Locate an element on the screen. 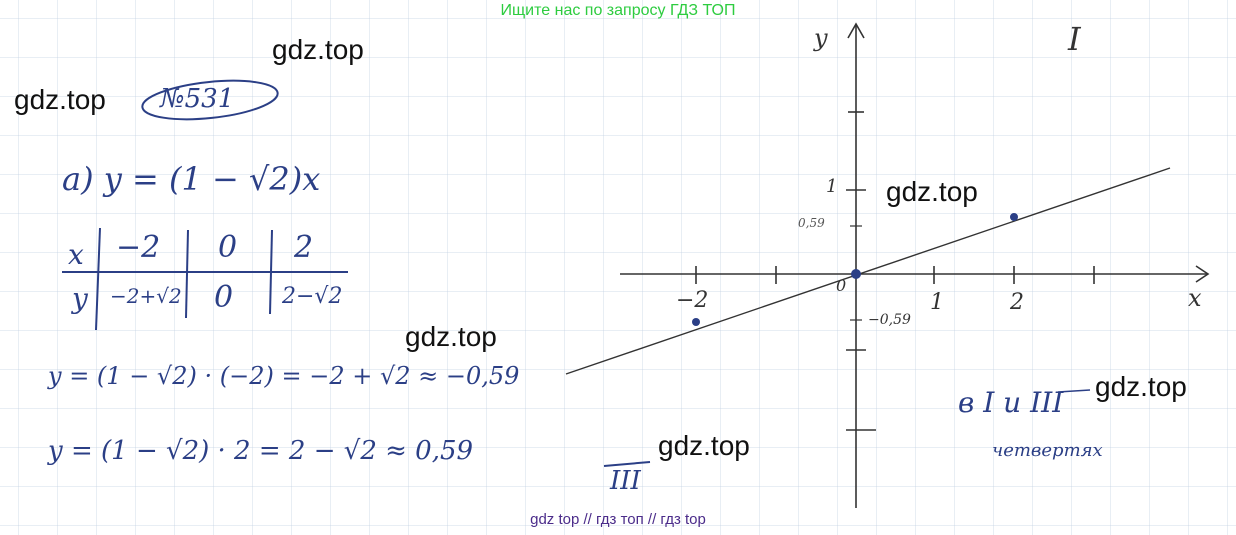 The width and height of the screenshot is (1236, 535). quadrant-label: I is located at coordinates (1074, 39).